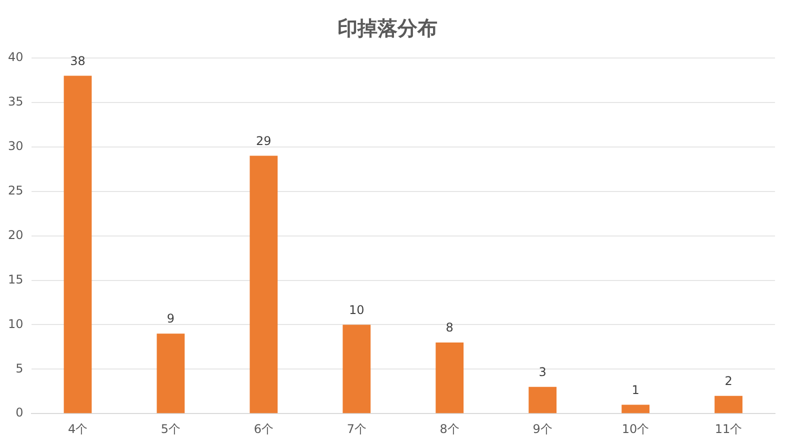 Image resolution: width=785 pixels, height=440 pixels. I want to click on data-label: 29, so click(264, 141).